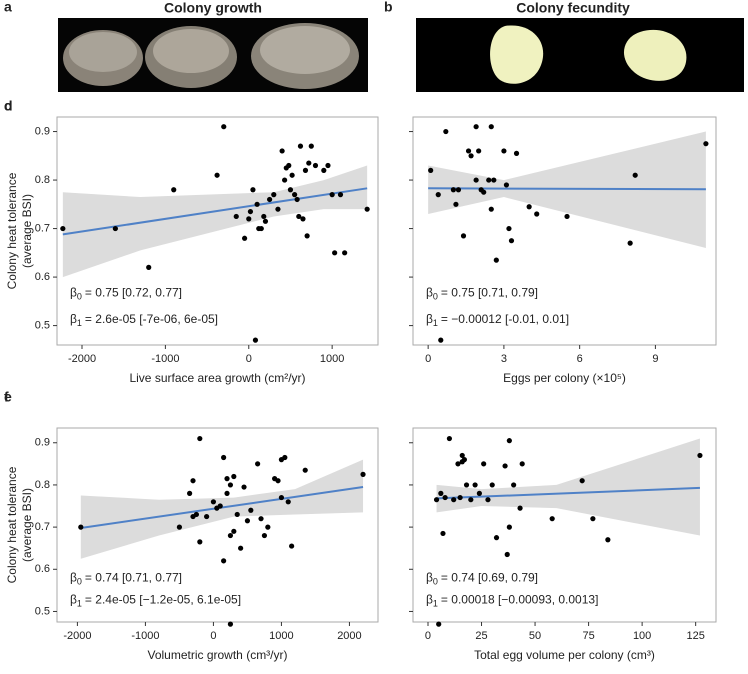 The height and width of the screenshot is (674, 748). Describe the element at coordinates (695, 636) in the screenshot. I see `x-tick-label: 125` at that location.